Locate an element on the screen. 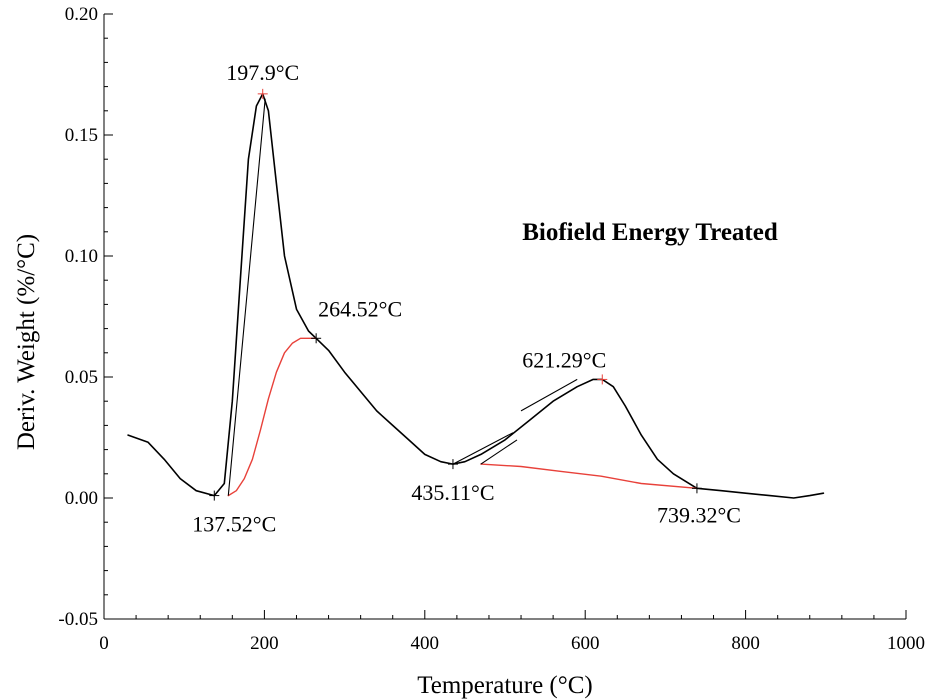 Image resolution: width=930 pixels, height=700 pixels. temperature-annotation: 621.29°C is located at coordinates (564, 359).